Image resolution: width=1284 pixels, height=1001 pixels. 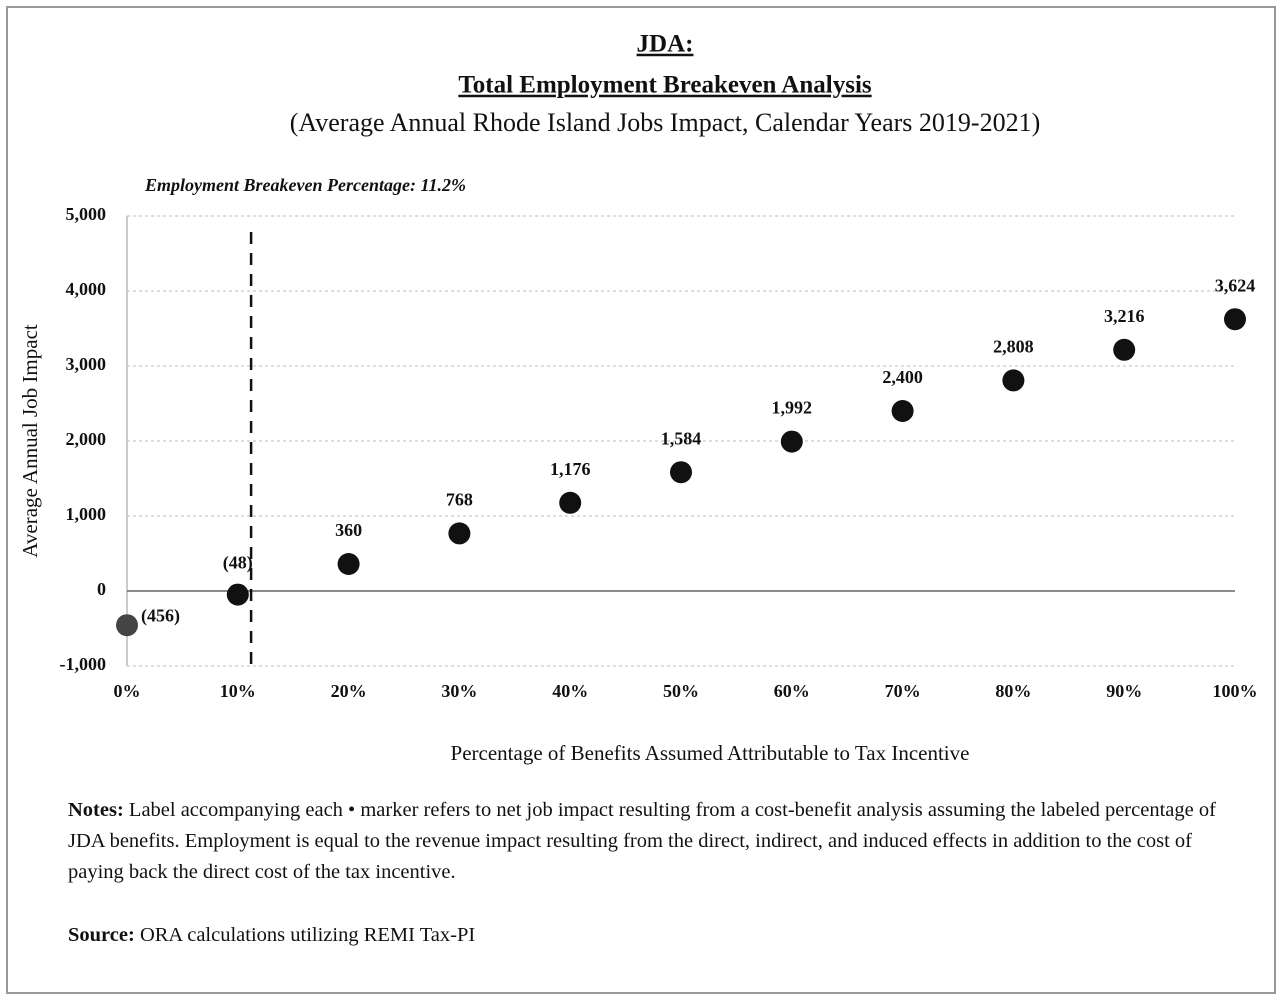 I want to click on y-tick-label: 2,000, so click(x=86, y=439).